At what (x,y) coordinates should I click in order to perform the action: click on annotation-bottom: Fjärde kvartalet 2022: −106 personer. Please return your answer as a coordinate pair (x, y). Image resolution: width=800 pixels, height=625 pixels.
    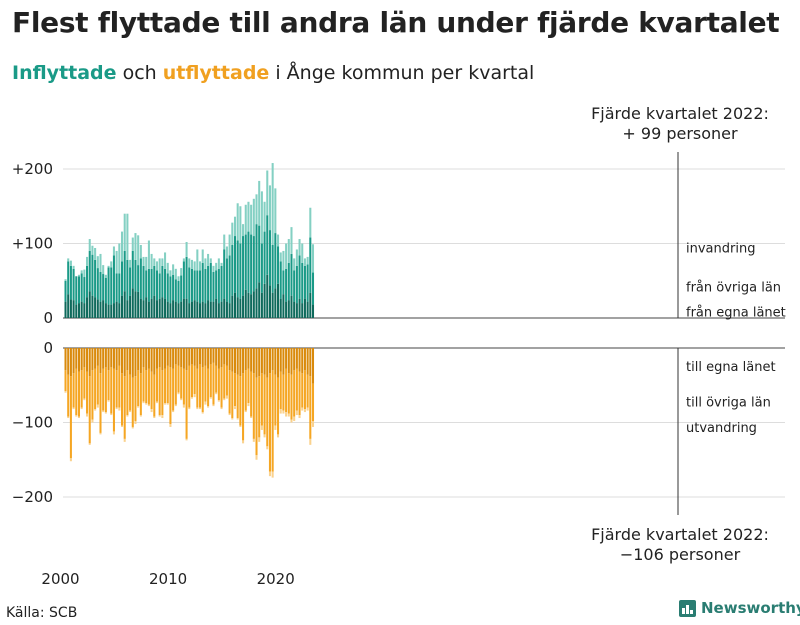
    Looking at the image, I should click on (680, 545).